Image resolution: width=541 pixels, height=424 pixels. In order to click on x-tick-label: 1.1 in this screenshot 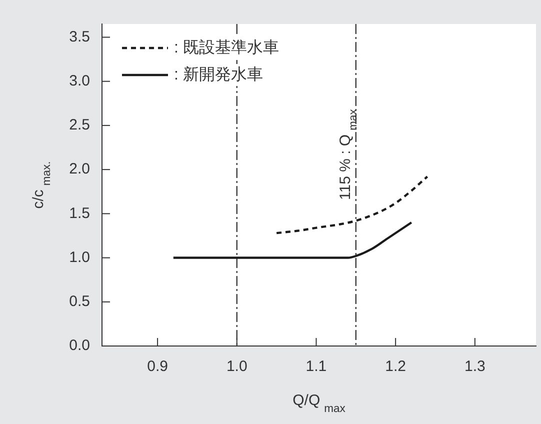, I will do `click(316, 367)`.